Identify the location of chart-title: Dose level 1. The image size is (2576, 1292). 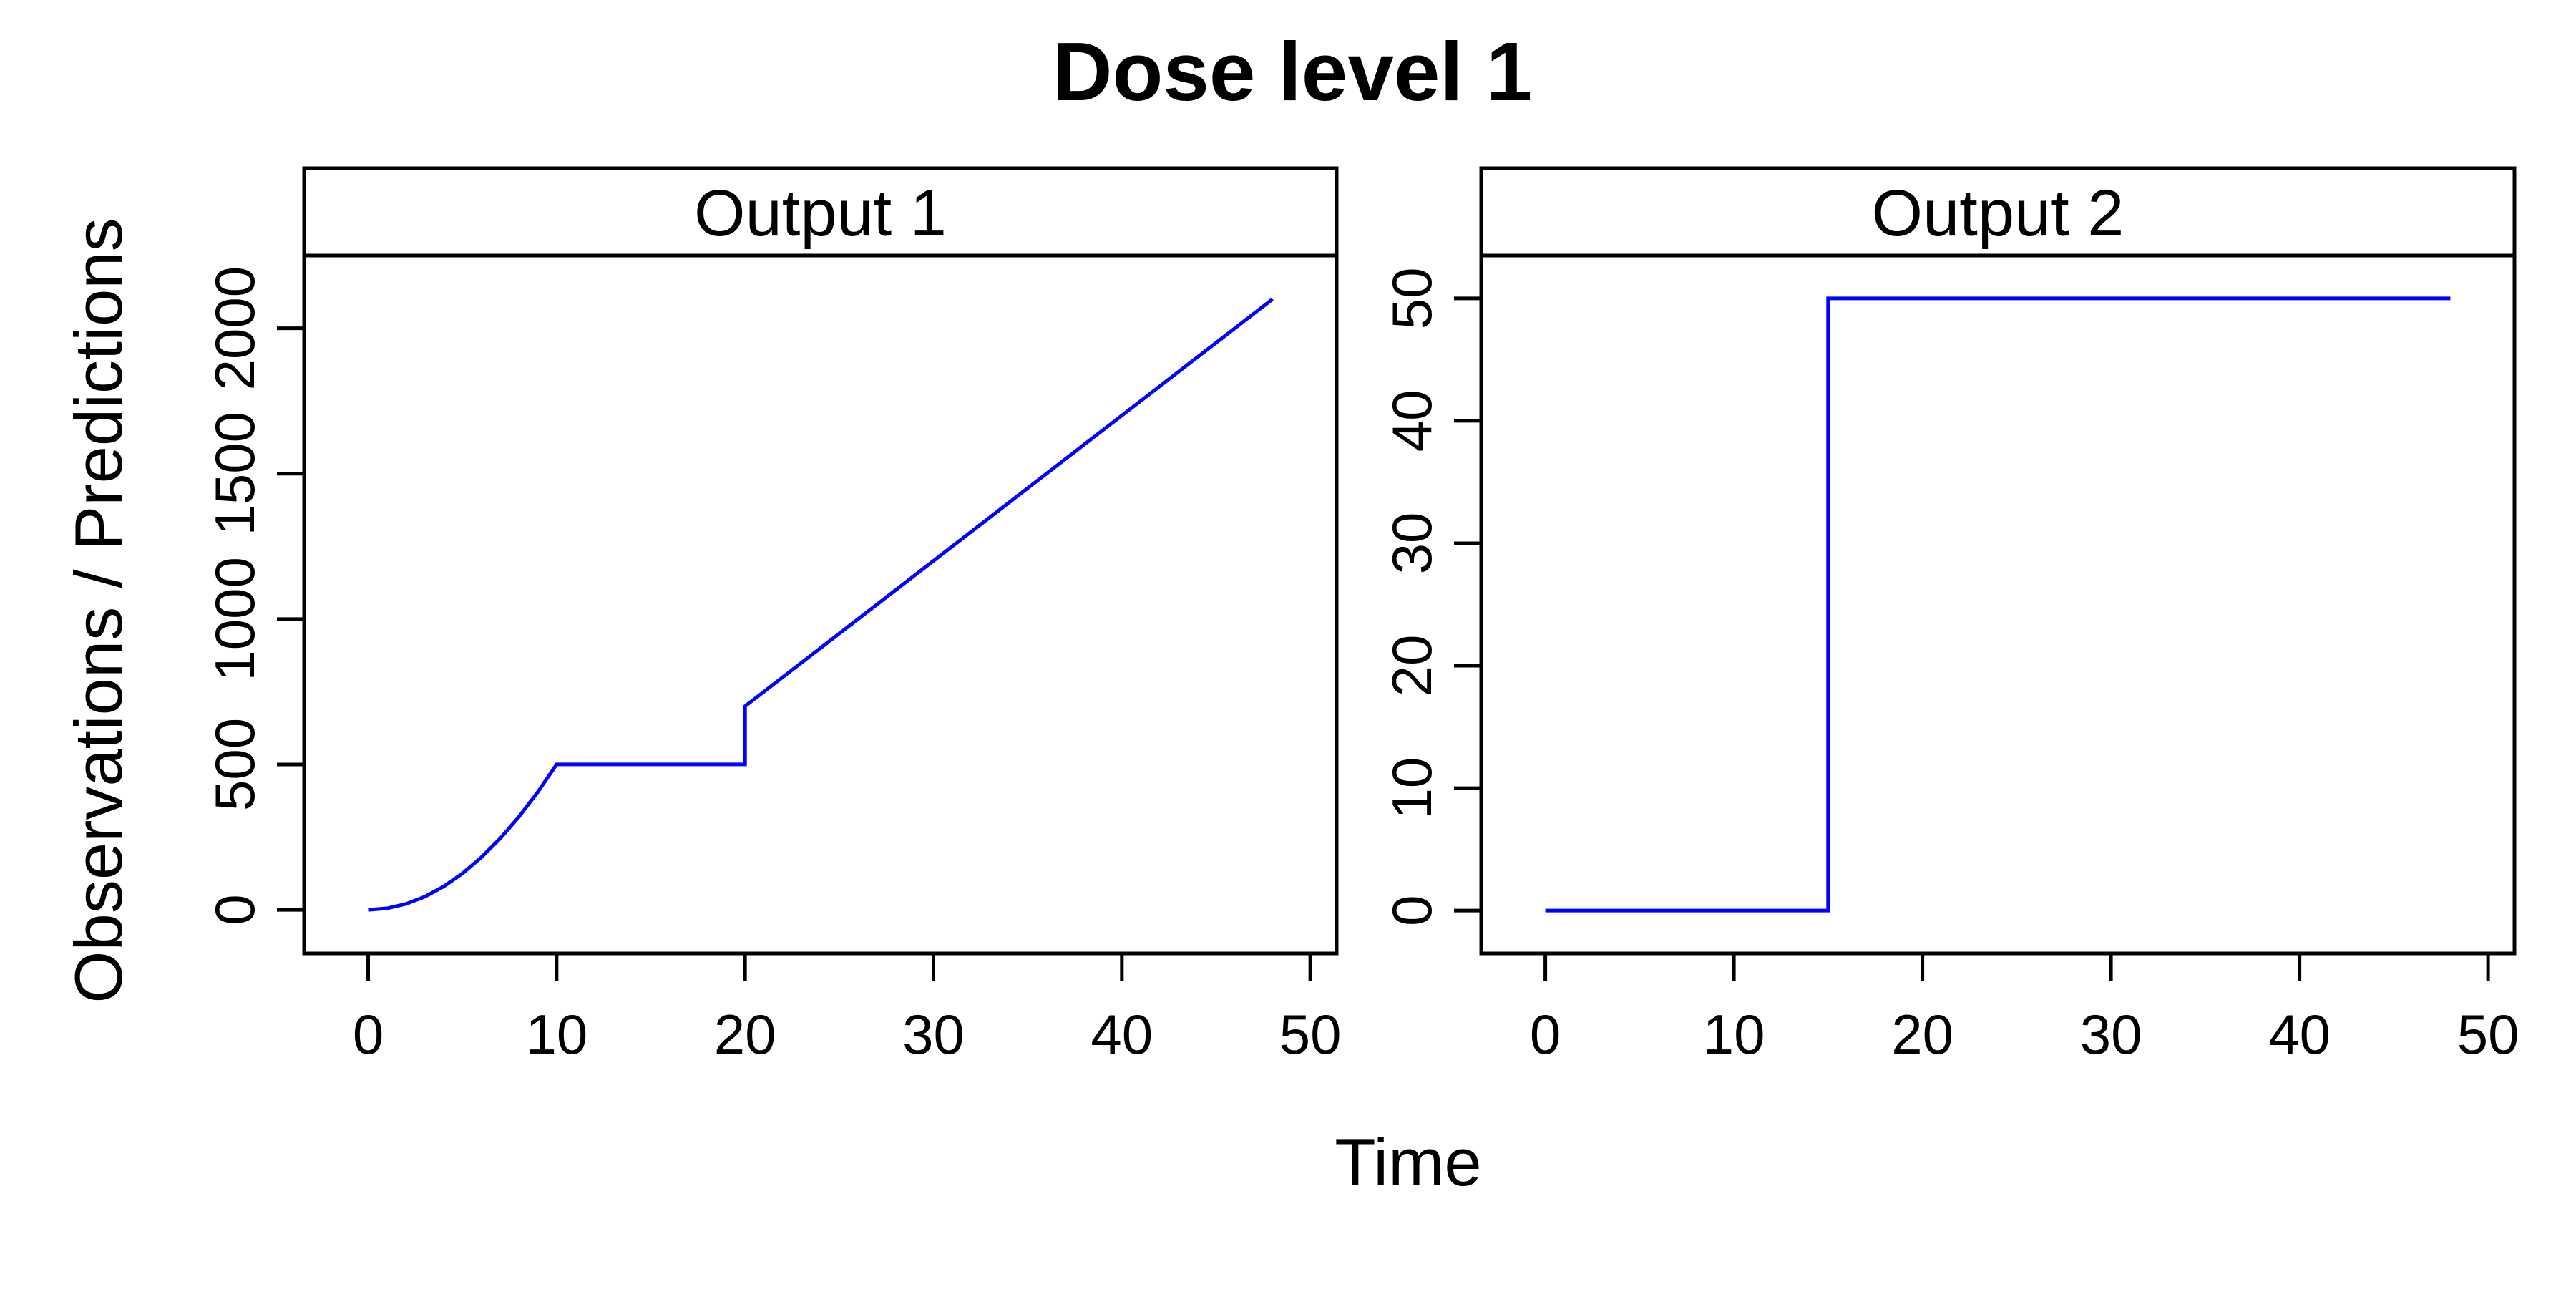
(1293, 71).